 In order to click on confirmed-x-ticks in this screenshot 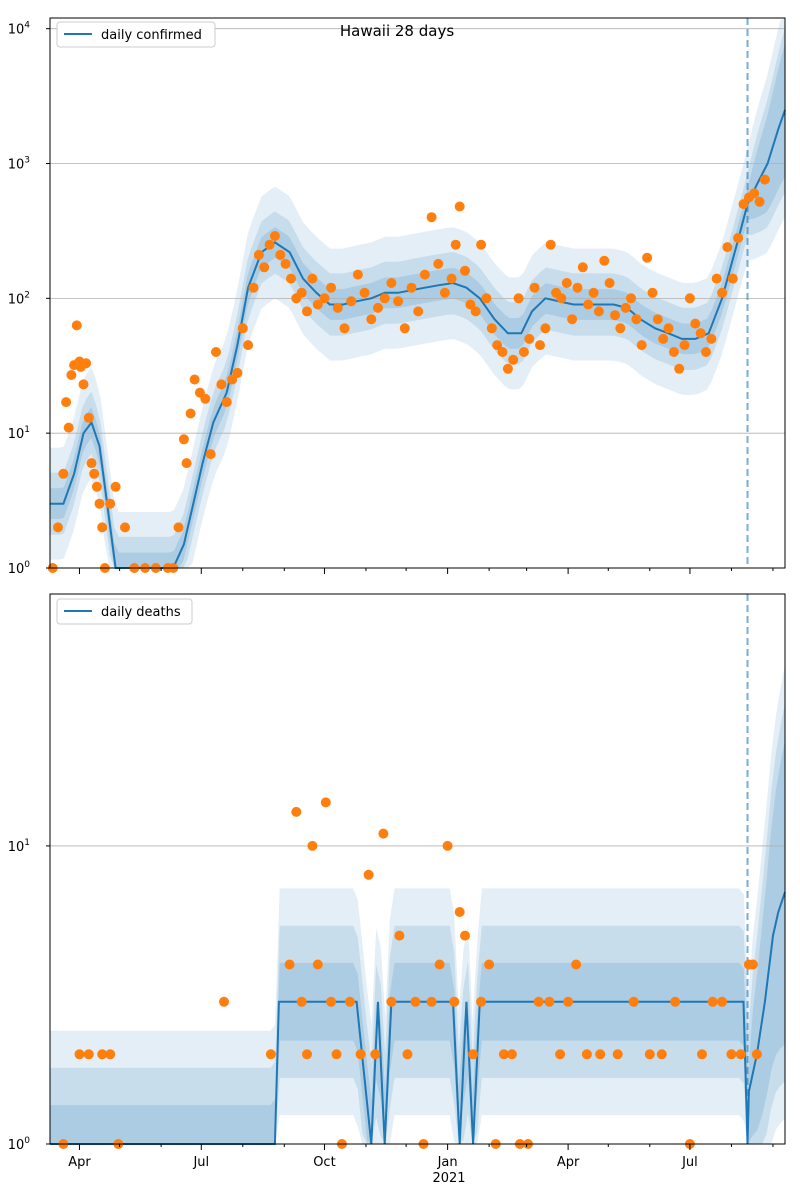, I will do `click(426, 571)`.